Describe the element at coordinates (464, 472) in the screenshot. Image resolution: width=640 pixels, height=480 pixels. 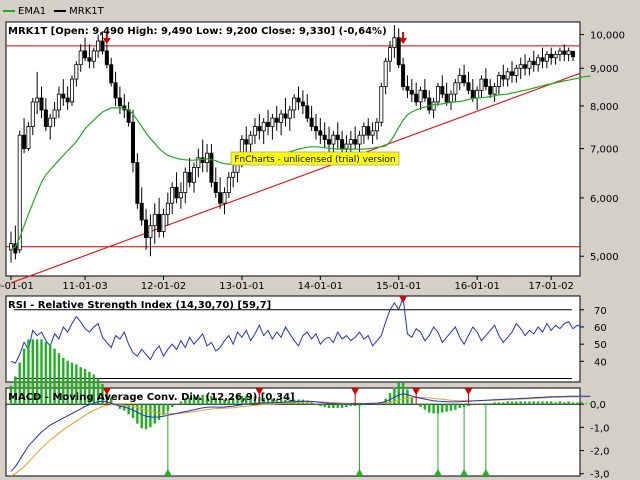
I see `buy-arrow-icon` at that location.